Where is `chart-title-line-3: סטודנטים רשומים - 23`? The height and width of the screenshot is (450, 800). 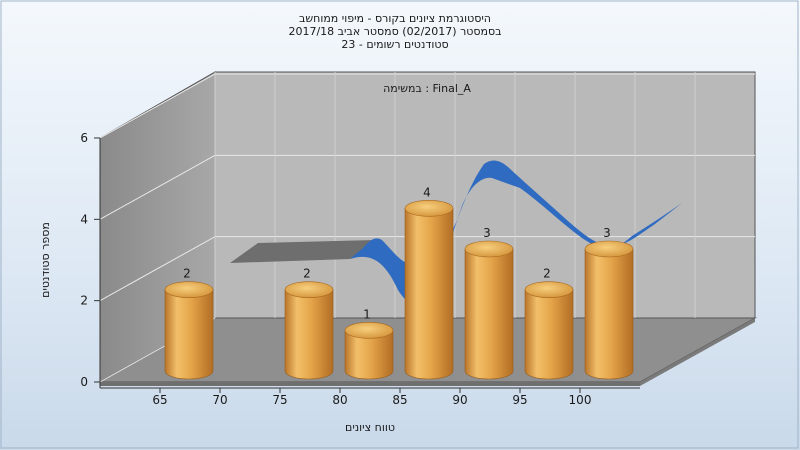
chart-title-line-3: סטודנטים רשומים - 23 is located at coordinates (394, 44).